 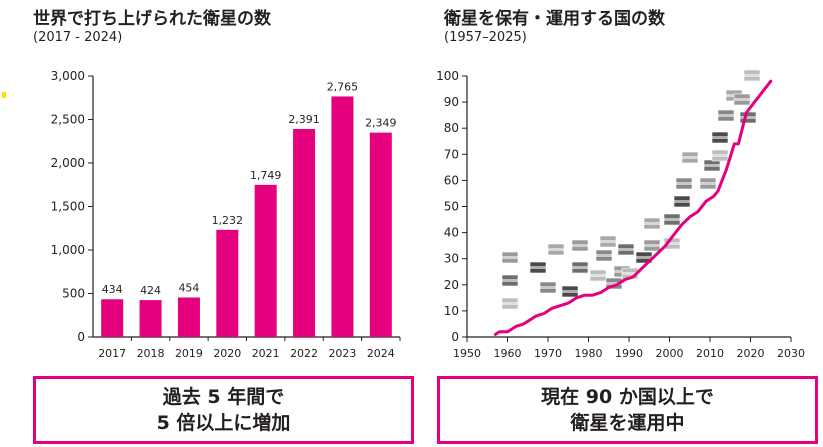 What do you see at coordinates (451, 311) in the screenshot?
I see `y-tick-label: 10` at bounding box center [451, 311].